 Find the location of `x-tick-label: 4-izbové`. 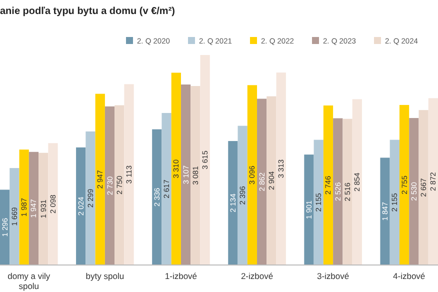

x-tick-label: 4-izbové is located at coordinates (409, 276).